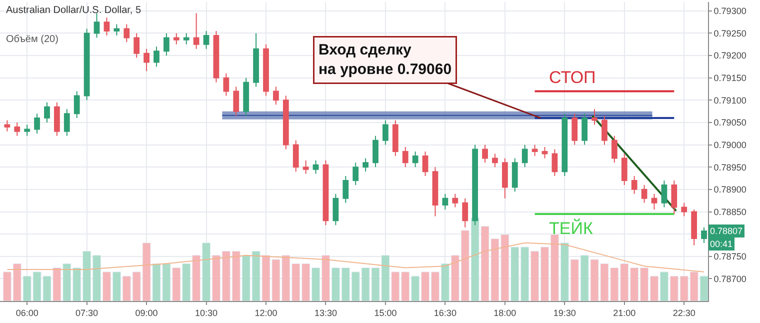 The image size is (760, 323). I want to click on chart-title: Australian Dollar/U.S. Dollar, 5, so click(74, 10).